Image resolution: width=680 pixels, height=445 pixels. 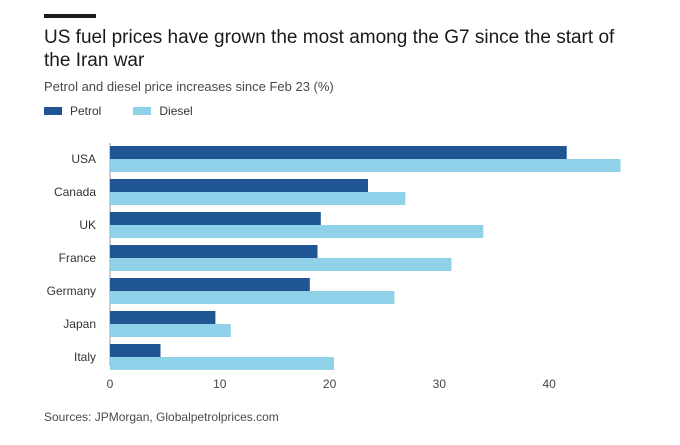 What do you see at coordinates (281, 264) in the screenshot?
I see `bar-diesel-france` at bounding box center [281, 264].